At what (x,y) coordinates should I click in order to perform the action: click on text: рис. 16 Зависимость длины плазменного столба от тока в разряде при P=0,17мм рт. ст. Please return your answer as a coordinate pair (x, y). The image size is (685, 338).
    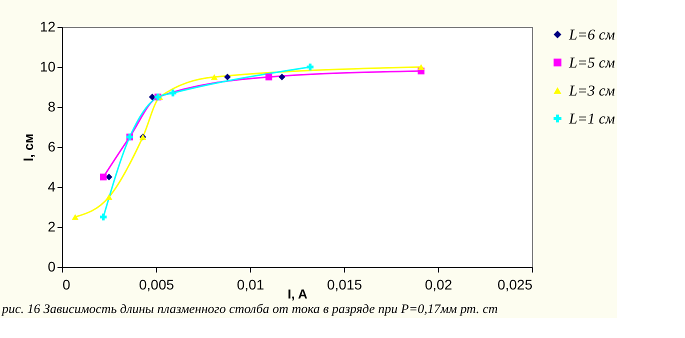
    Looking at the image, I should click on (249, 308).